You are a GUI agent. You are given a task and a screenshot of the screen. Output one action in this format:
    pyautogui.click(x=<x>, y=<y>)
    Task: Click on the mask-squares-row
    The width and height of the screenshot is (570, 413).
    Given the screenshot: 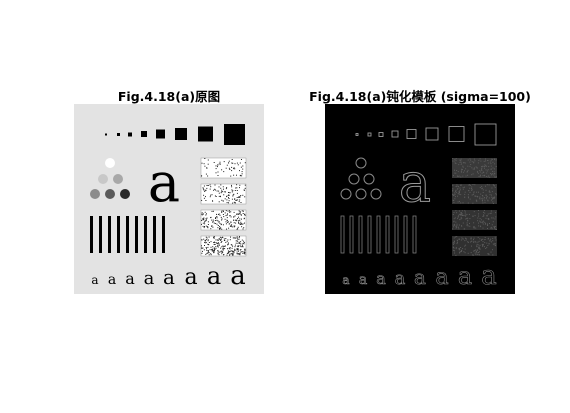 What is the action you would take?
    pyautogui.click(x=426, y=134)
    